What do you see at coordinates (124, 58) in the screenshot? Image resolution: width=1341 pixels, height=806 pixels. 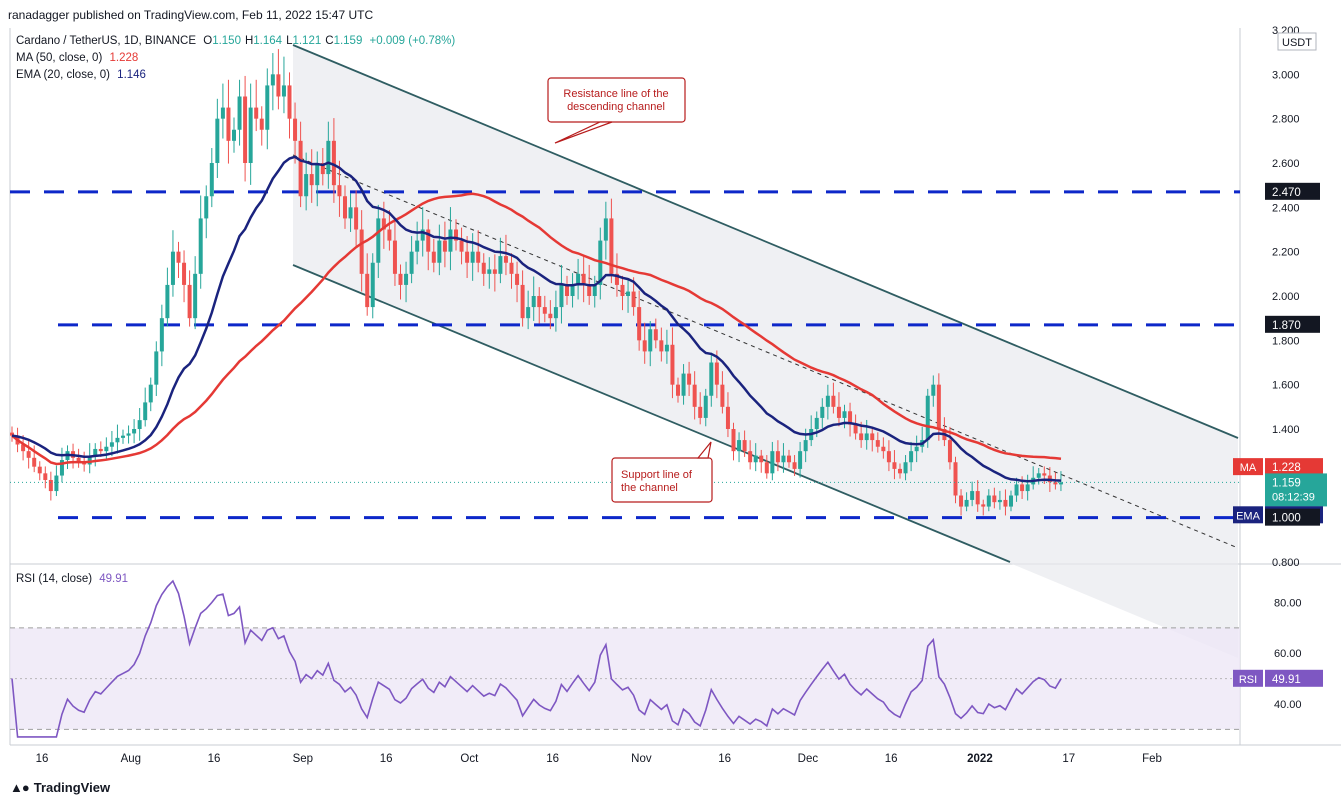 I see `ma-value: 1.228` at bounding box center [124, 58].